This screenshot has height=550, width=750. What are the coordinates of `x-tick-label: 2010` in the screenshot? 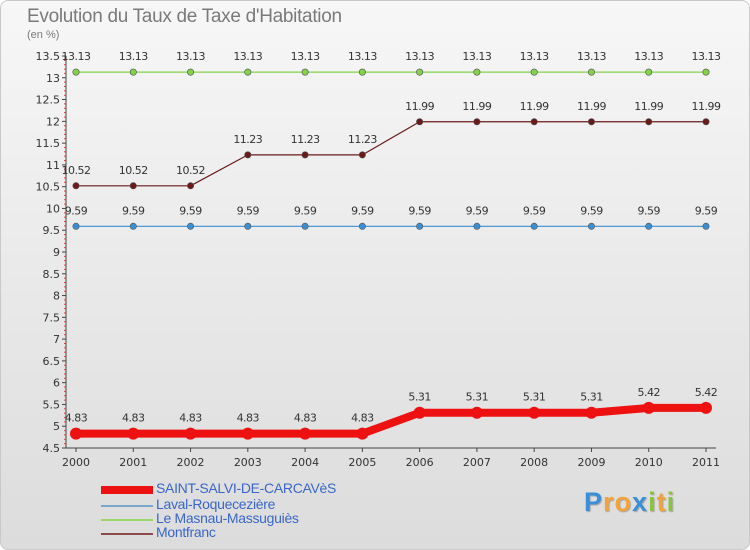 It's located at (649, 462).